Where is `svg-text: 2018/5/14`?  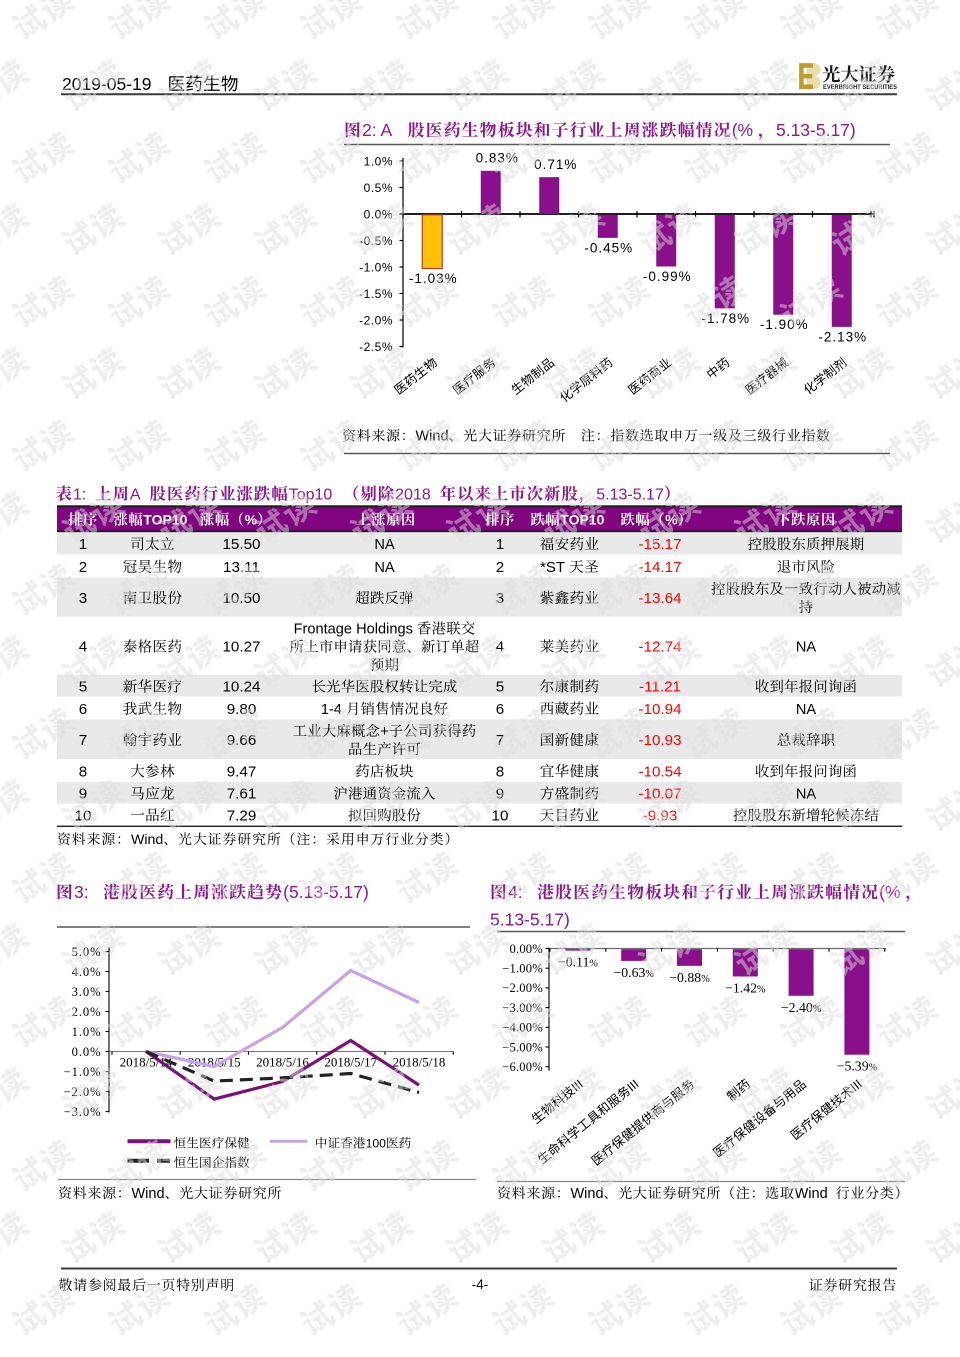 svg-text: 2018/5/14 is located at coordinates (146, 1062).